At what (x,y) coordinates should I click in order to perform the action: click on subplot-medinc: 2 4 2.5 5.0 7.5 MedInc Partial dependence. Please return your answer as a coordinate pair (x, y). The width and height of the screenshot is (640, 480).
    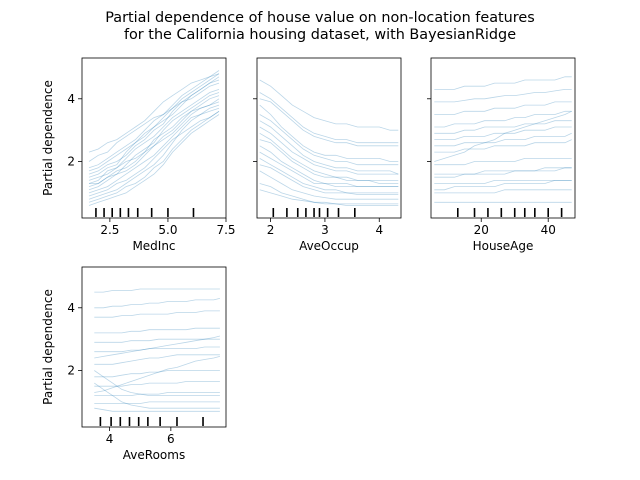
    Looking at the image, I should click on (138, 155).